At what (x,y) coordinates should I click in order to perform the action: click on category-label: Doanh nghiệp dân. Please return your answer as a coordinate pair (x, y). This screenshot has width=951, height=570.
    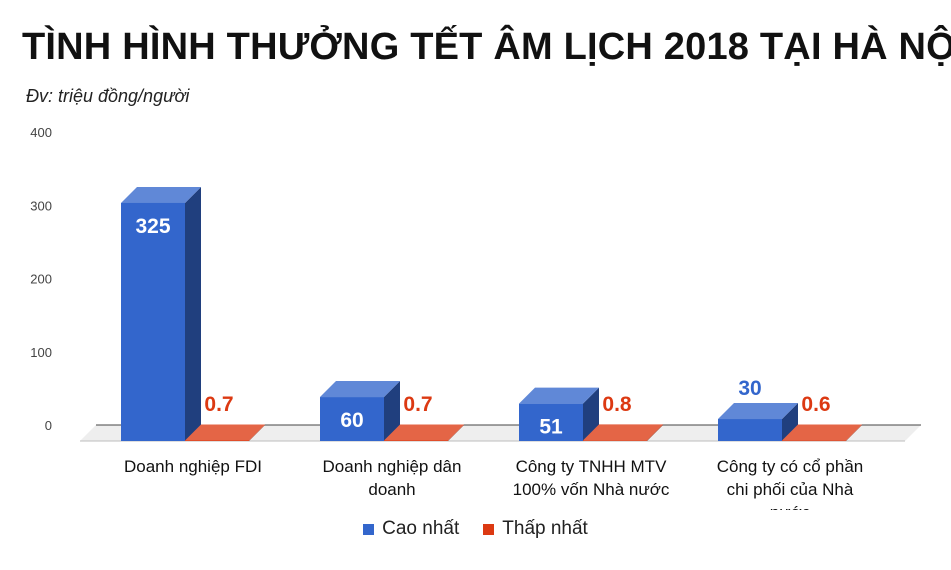
    Looking at the image, I should click on (392, 466).